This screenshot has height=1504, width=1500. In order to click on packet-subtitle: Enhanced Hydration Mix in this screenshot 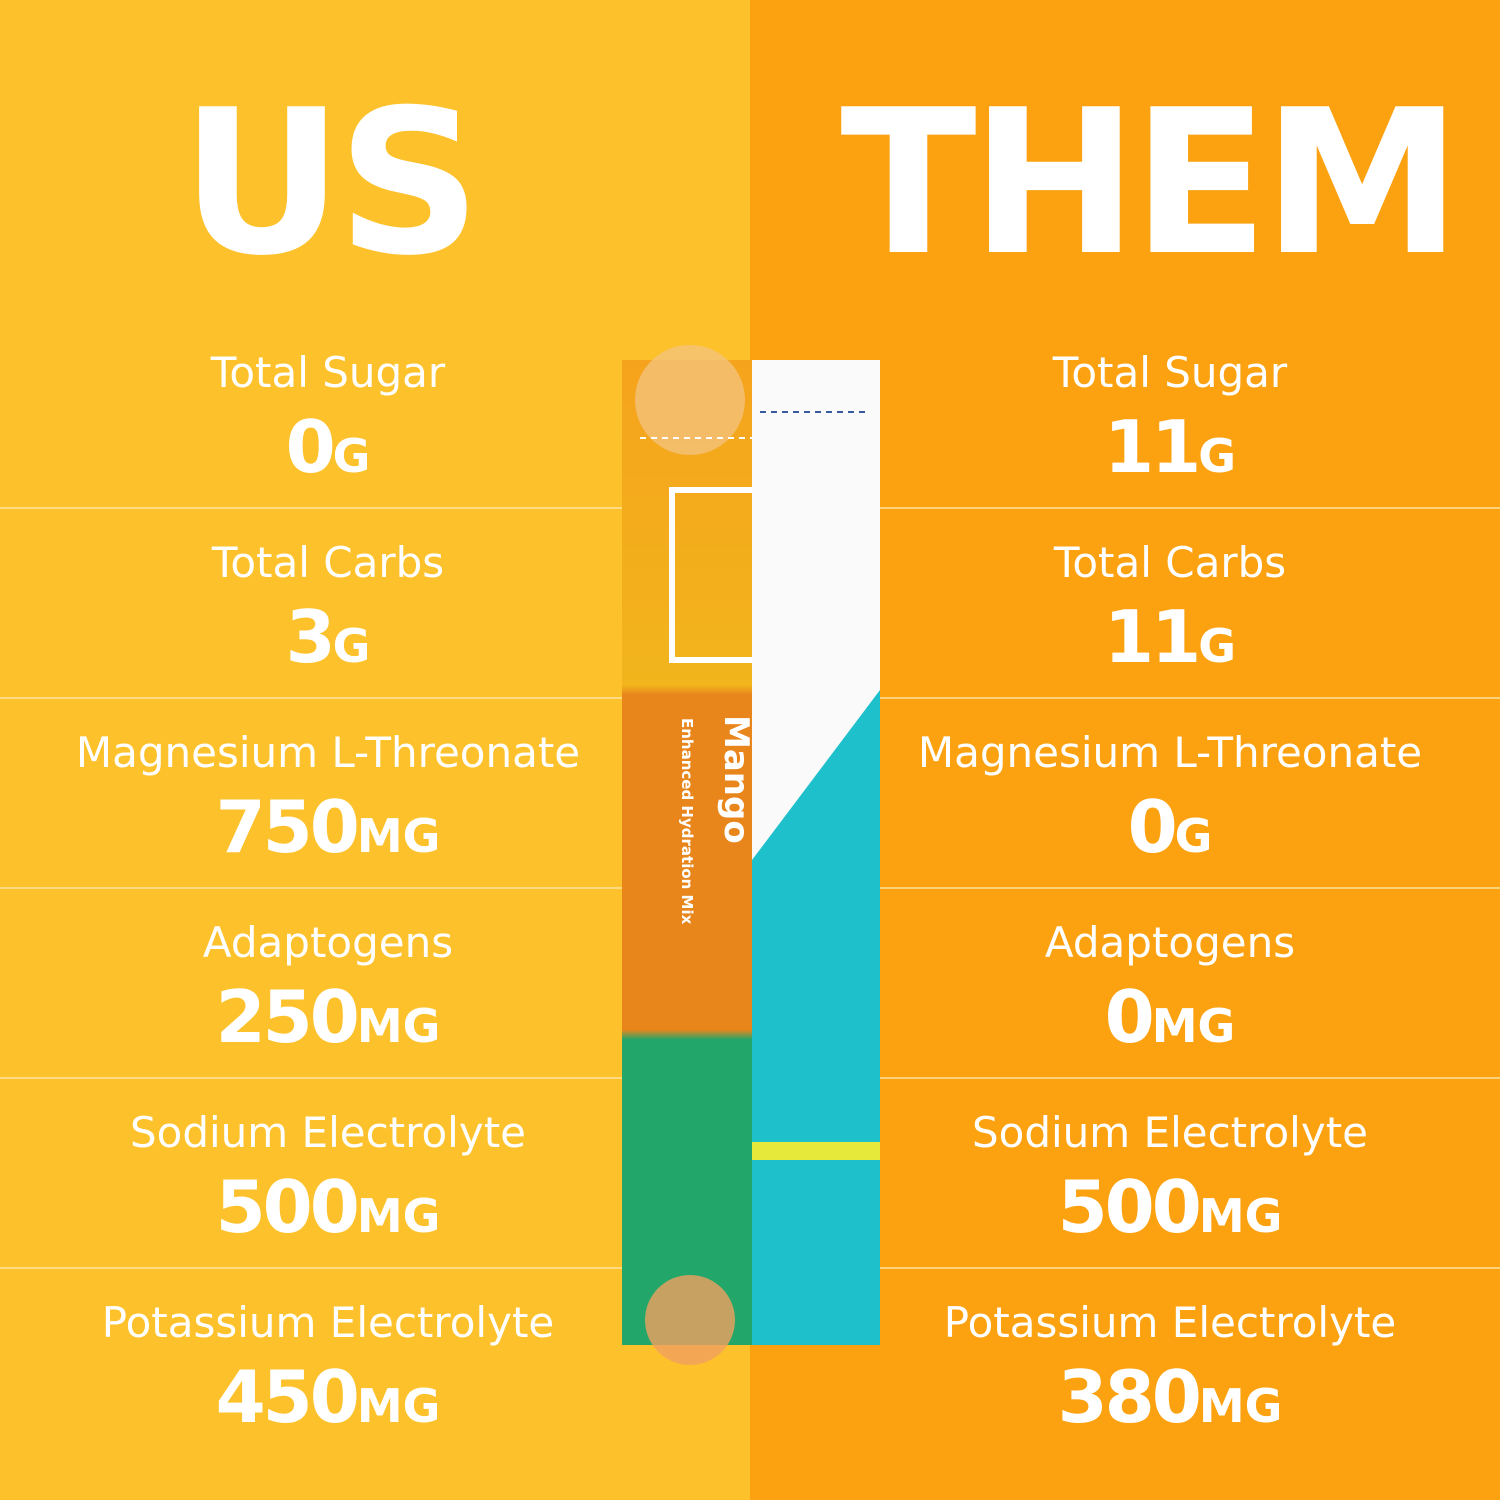, I will do `click(687, 821)`.